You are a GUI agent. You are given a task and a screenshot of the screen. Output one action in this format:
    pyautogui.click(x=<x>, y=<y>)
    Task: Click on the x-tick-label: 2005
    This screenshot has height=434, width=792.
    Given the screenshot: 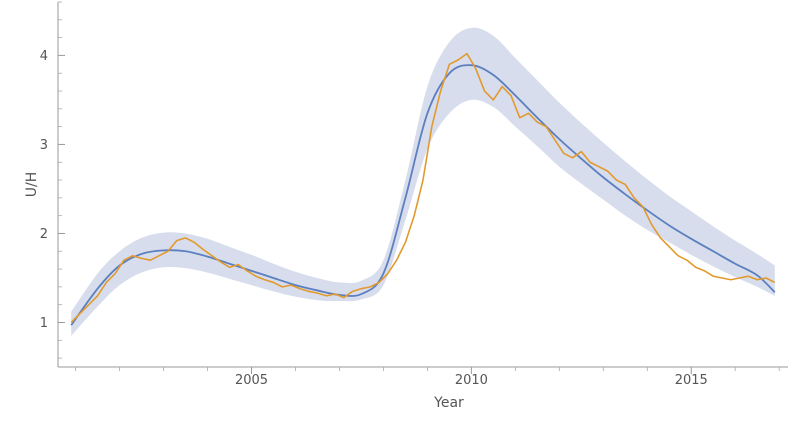 What is the action you would take?
    pyautogui.click(x=251, y=380)
    